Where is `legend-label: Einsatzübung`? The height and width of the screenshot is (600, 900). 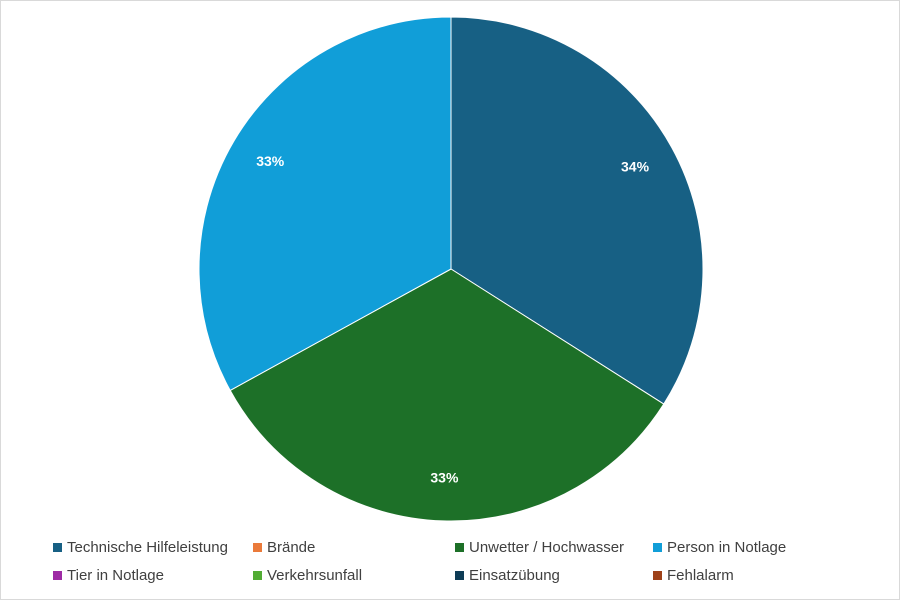 legend-label: Einsatzübung is located at coordinates (514, 575).